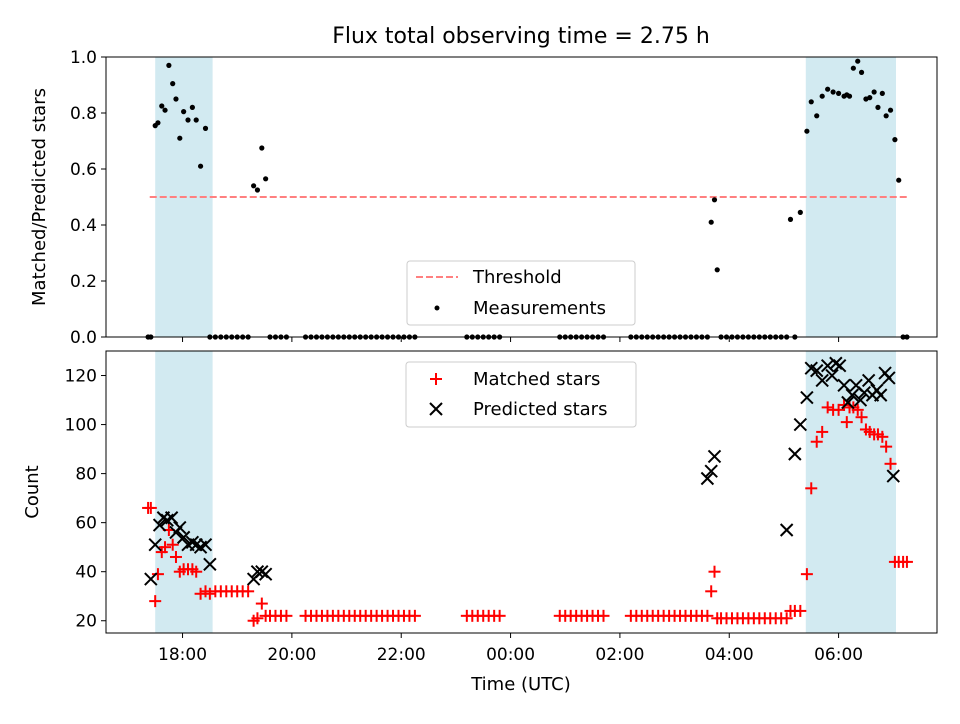 This screenshot has width=960, height=724. Describe the element at coordinates (81, 426) in the screenshot. I see `bottom-y-tick-label: 100` at that location.